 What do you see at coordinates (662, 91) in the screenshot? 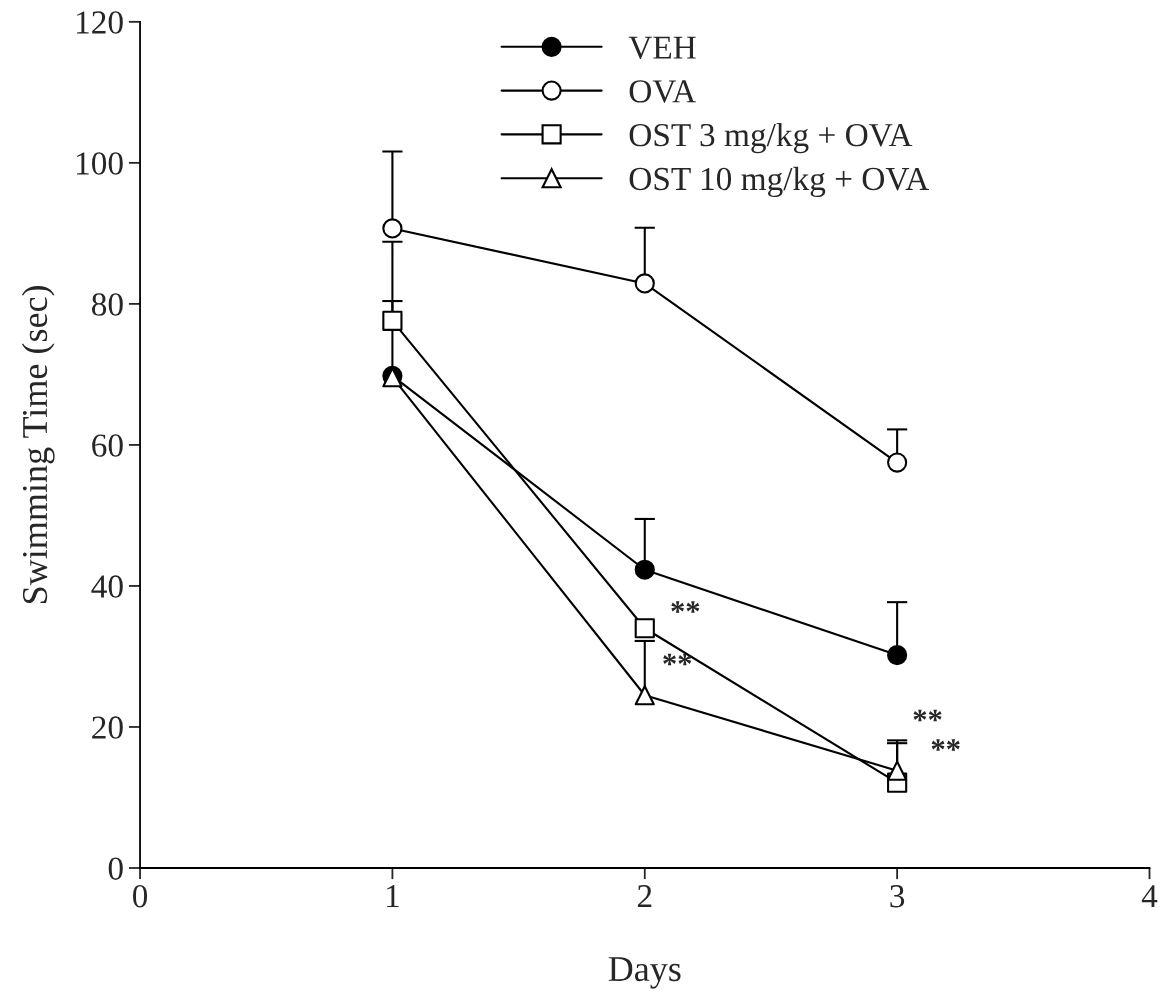
I see `legend-label: OVA` at bounding box center [662, 91].